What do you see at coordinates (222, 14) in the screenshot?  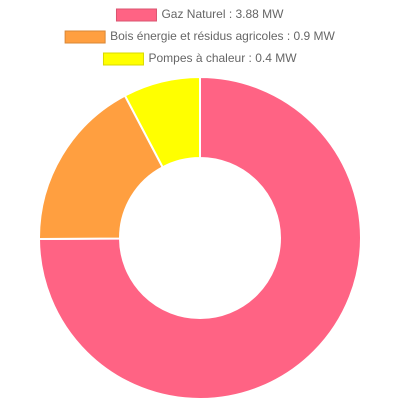 I see `legend-label: Gaz Naturel : 3.88 MW` at bounding box center [222, 14].